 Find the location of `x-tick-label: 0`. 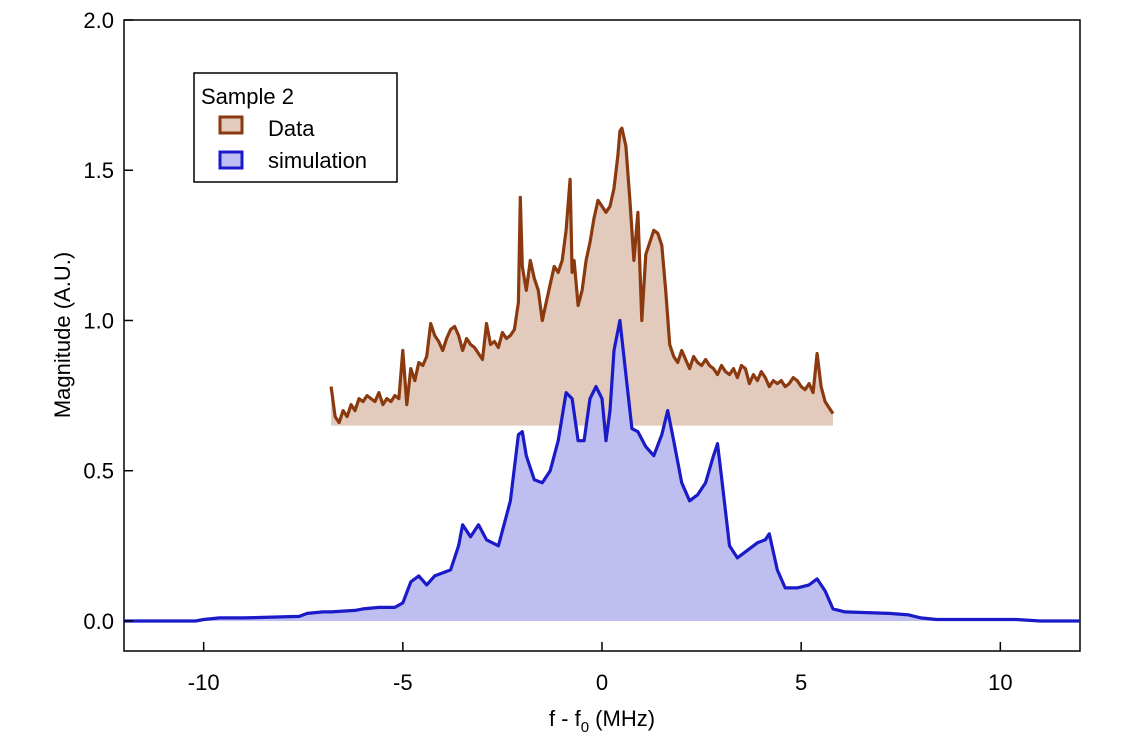

x-tick-label: 0 is located at coordinates (602, 682).